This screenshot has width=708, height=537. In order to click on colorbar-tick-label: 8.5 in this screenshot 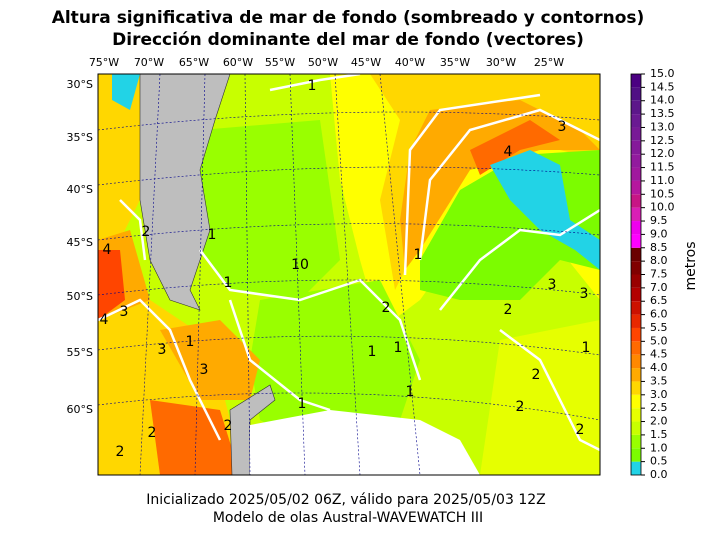, I will do `click(659, 247)`.